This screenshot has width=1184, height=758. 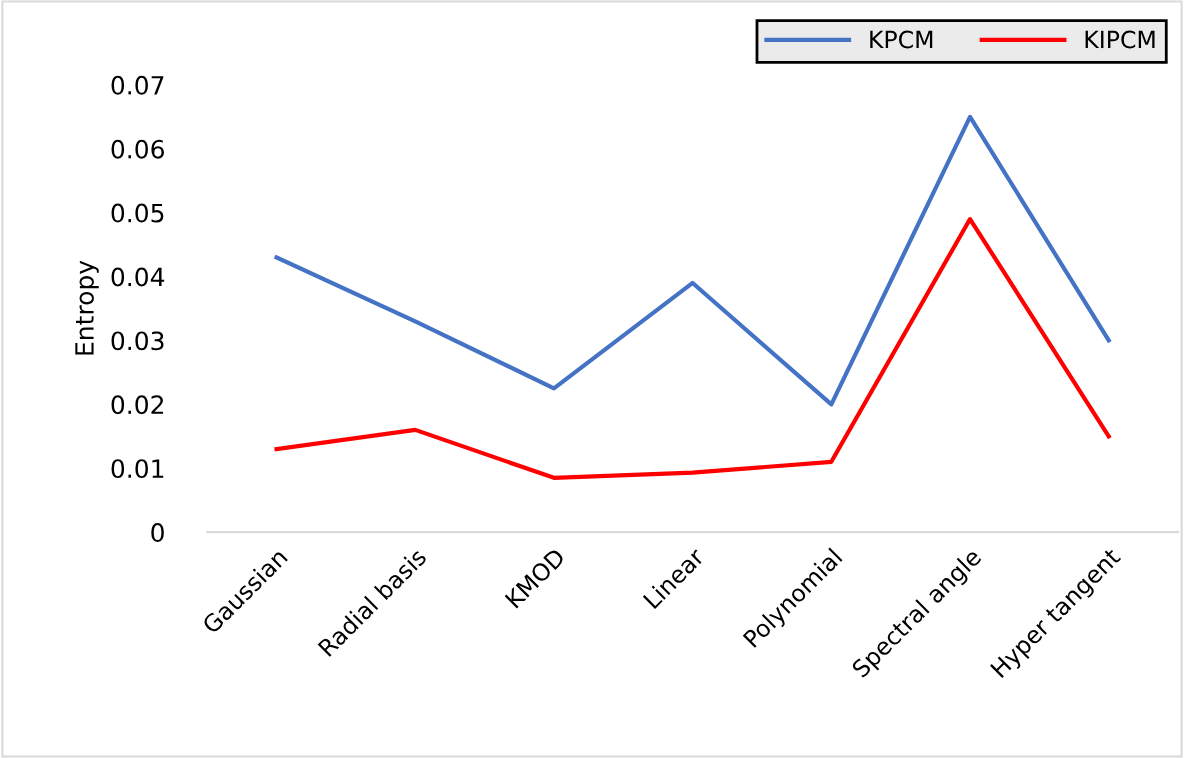 I want to click on y-tick-label: 0.07, so click(x=137, y=85).